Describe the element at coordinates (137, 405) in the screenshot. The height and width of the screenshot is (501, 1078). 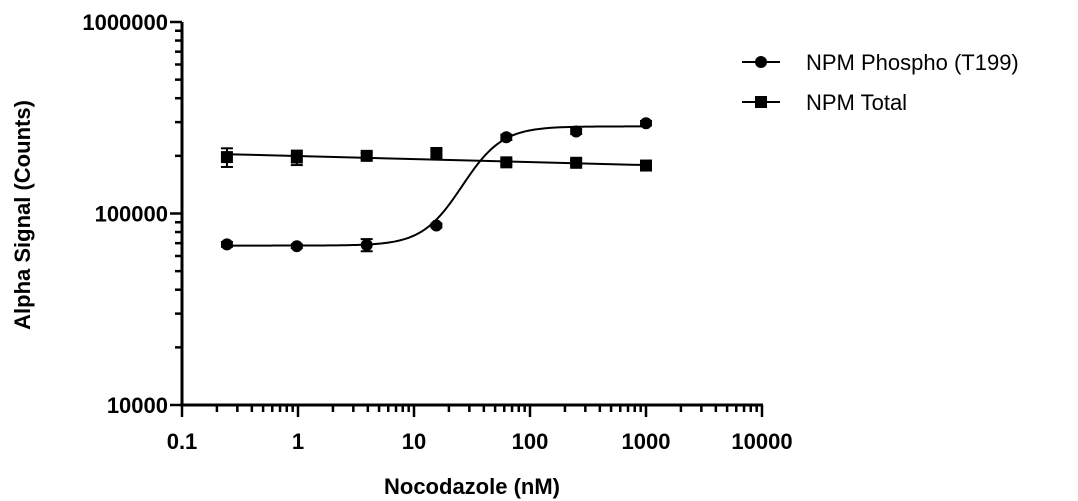
I see `y-tick-label: 10000` at that location.